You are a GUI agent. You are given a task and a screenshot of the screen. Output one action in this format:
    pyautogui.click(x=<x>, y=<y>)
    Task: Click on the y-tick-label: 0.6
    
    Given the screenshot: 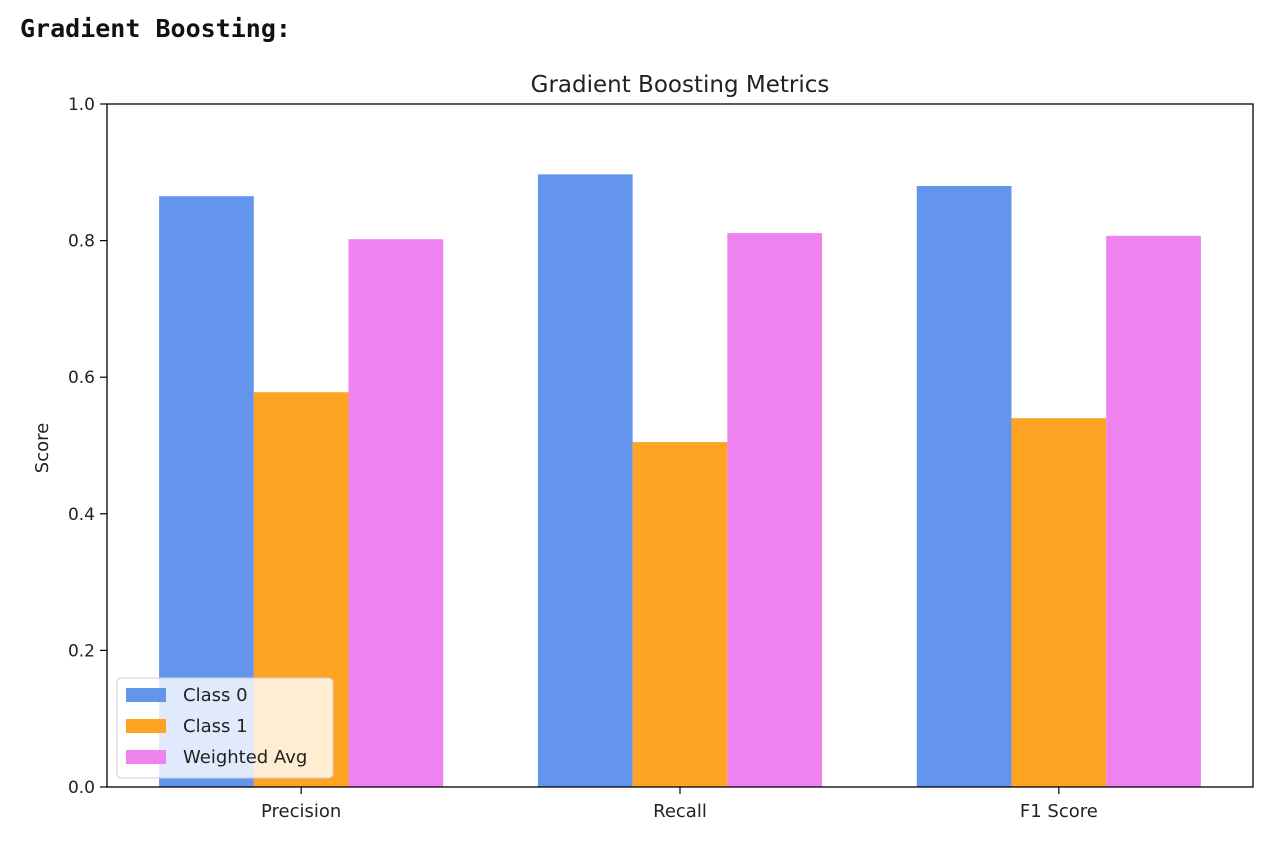 What is the action you would take?
    pyautogui.click(x=81, y=378)
    